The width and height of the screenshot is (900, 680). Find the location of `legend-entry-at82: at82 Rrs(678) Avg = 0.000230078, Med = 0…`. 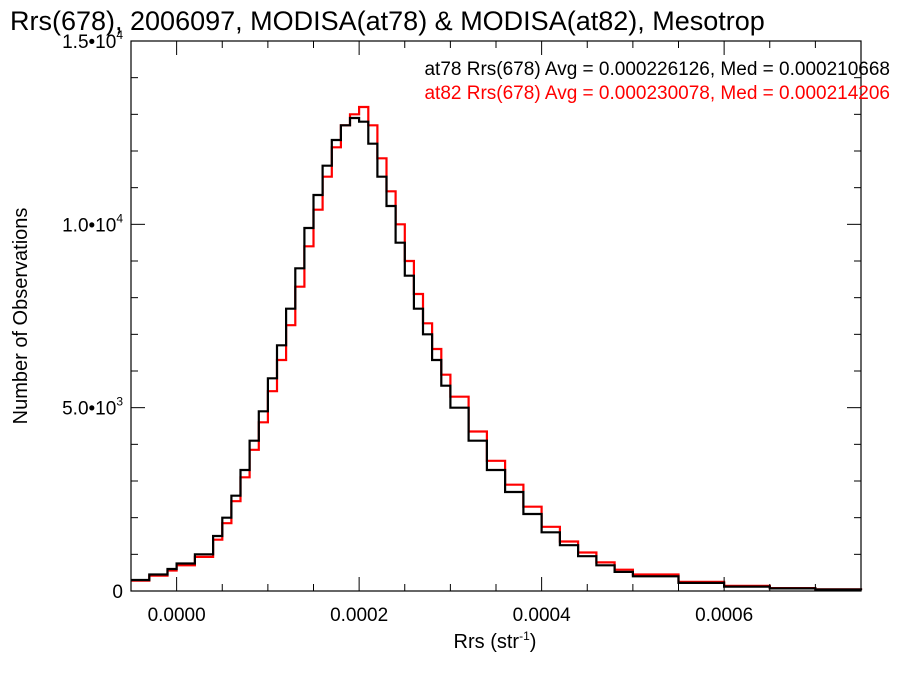

legend-entry-at82: at82 Rrs(678) Avg = 0.000230078, Med = 0… is located at coordinates (657, 93).